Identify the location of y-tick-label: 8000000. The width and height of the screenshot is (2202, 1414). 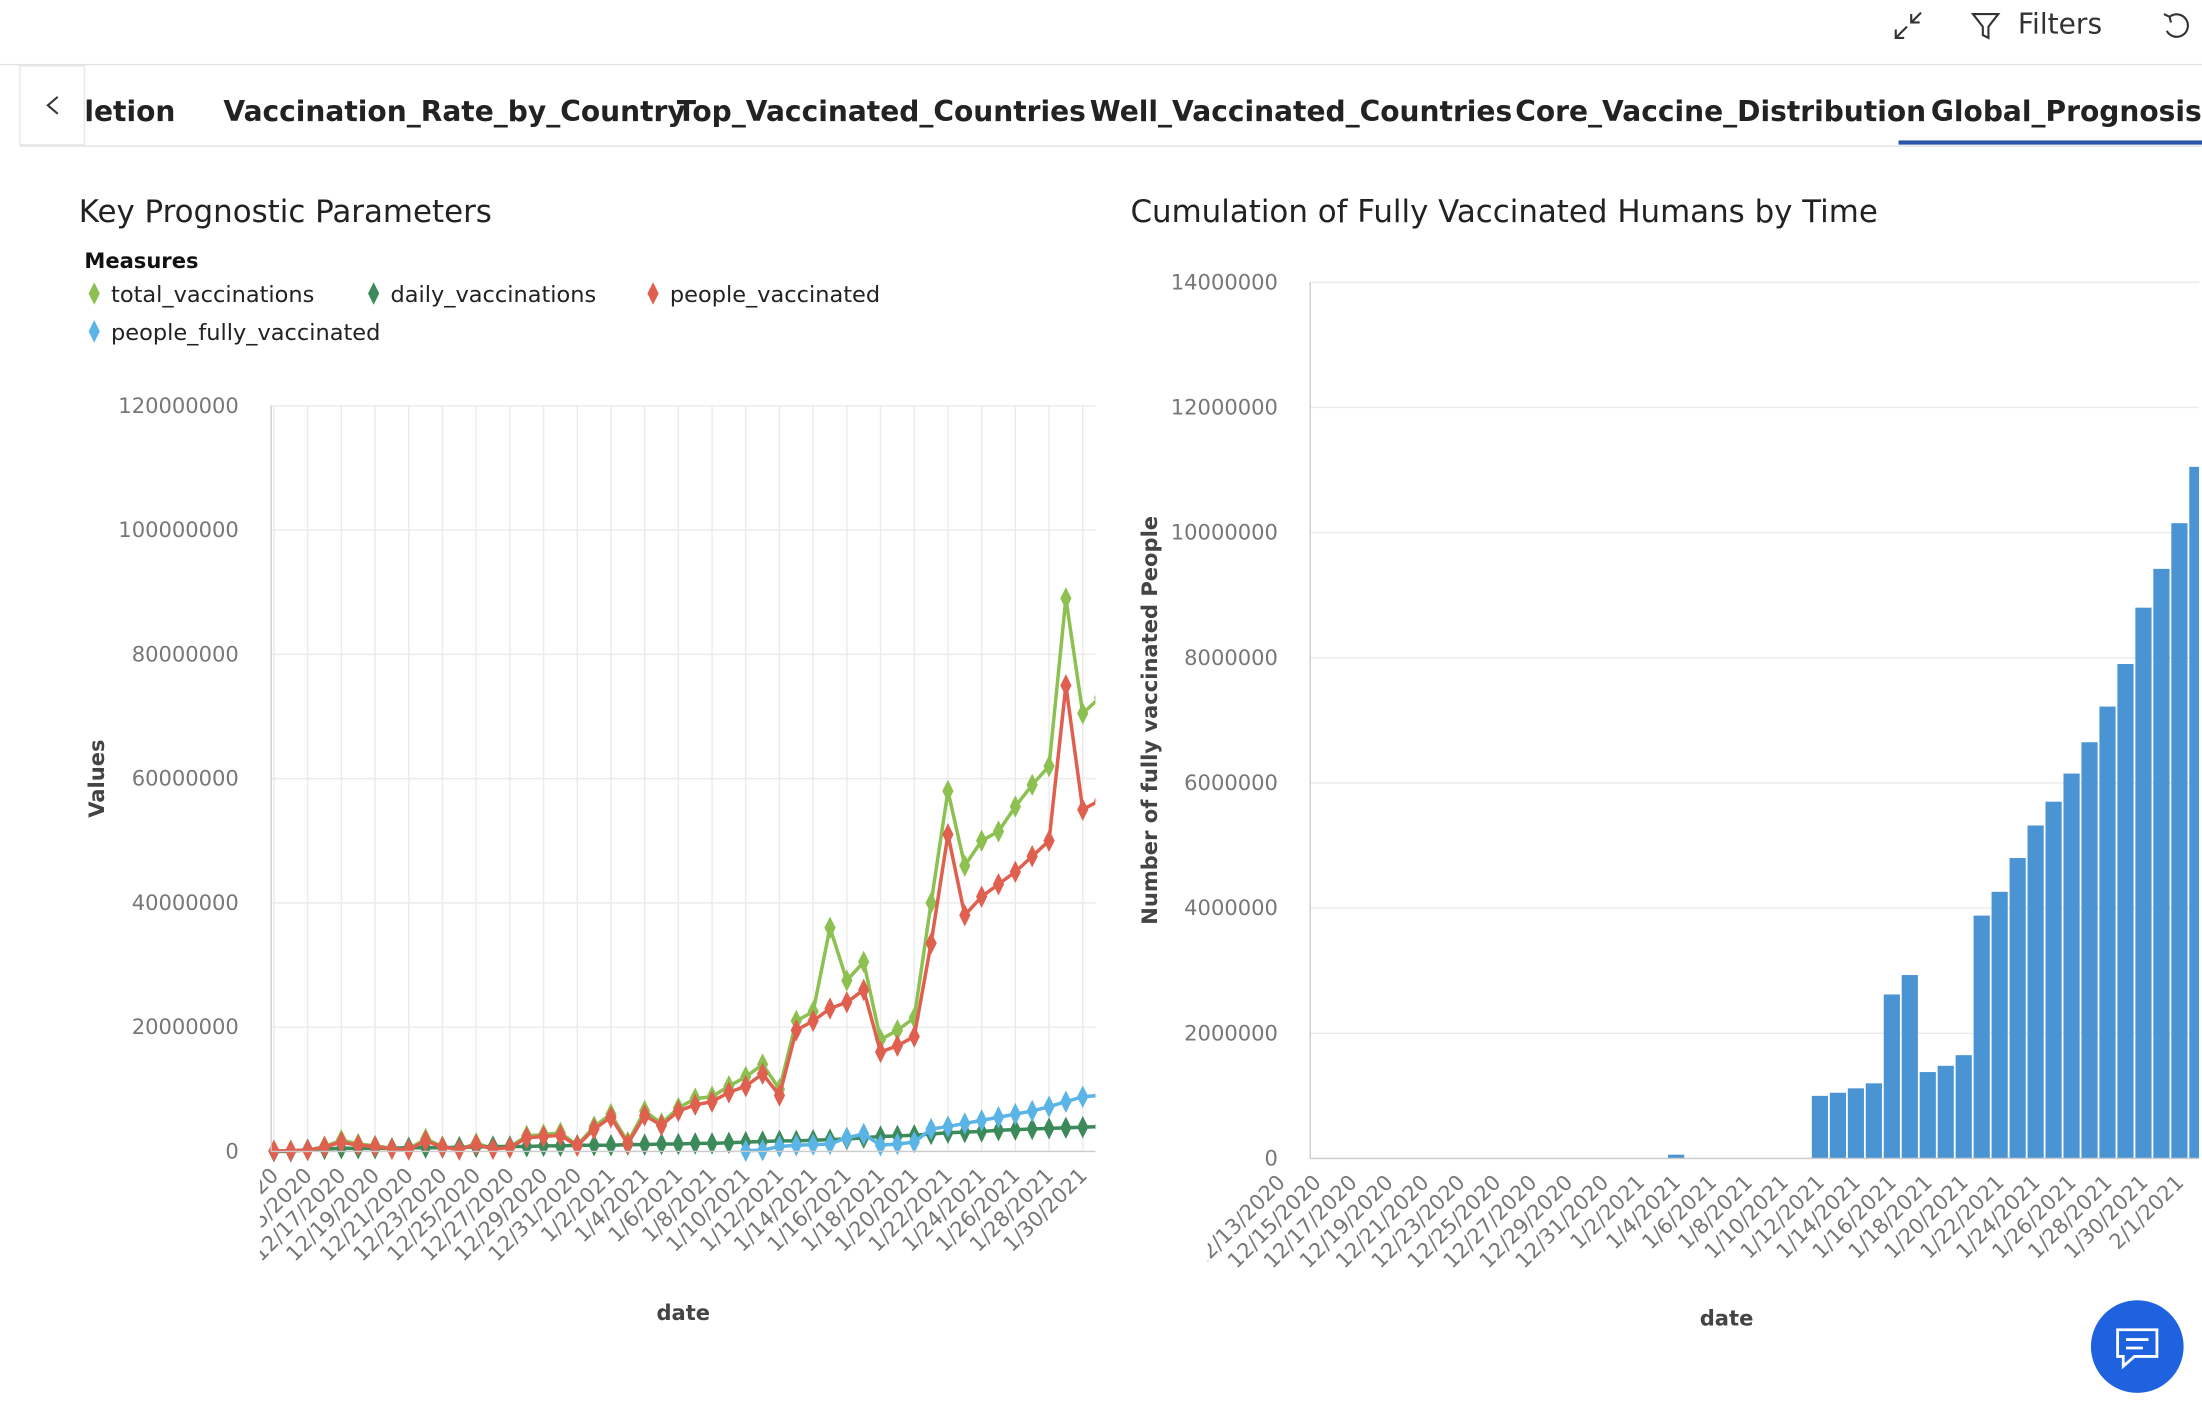
(1231, 657).